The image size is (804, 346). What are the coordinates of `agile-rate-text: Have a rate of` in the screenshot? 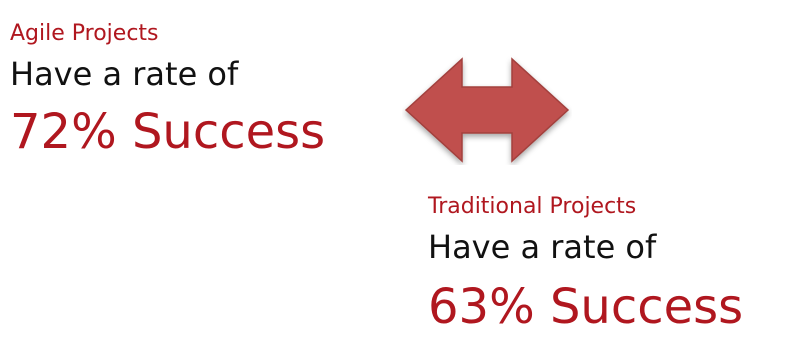 It's located at (124, 74).